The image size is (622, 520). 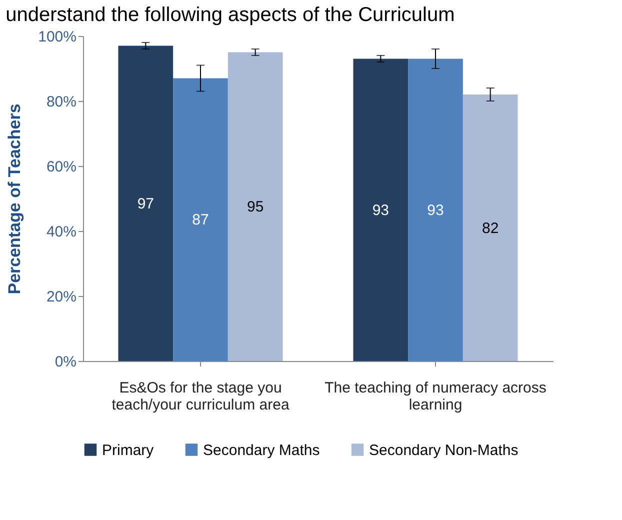 What do you see at coordinates (61, 167) in the screenshot?
I see `y-tick-label: 60%` at bounding box center [61, 167].